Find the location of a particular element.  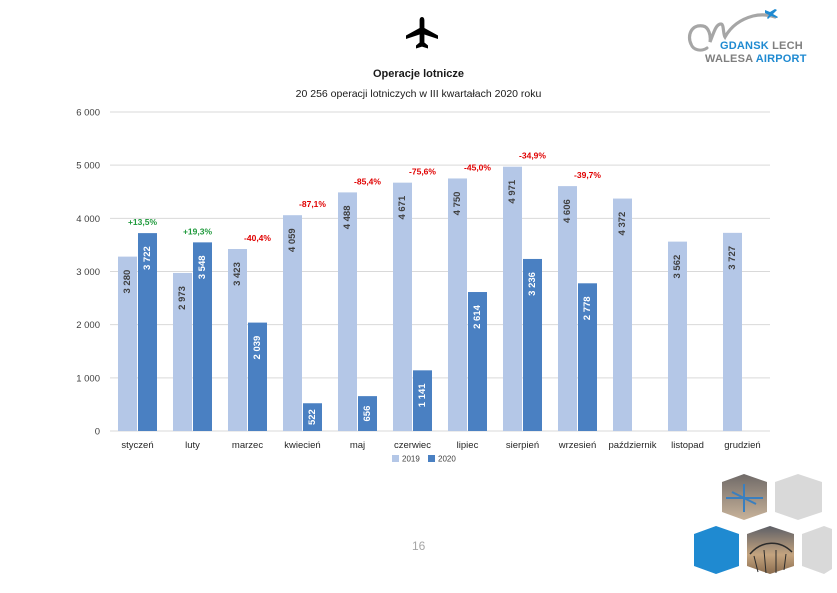

bar-label-2020: 2 039 is located at coordinates (257, 348).